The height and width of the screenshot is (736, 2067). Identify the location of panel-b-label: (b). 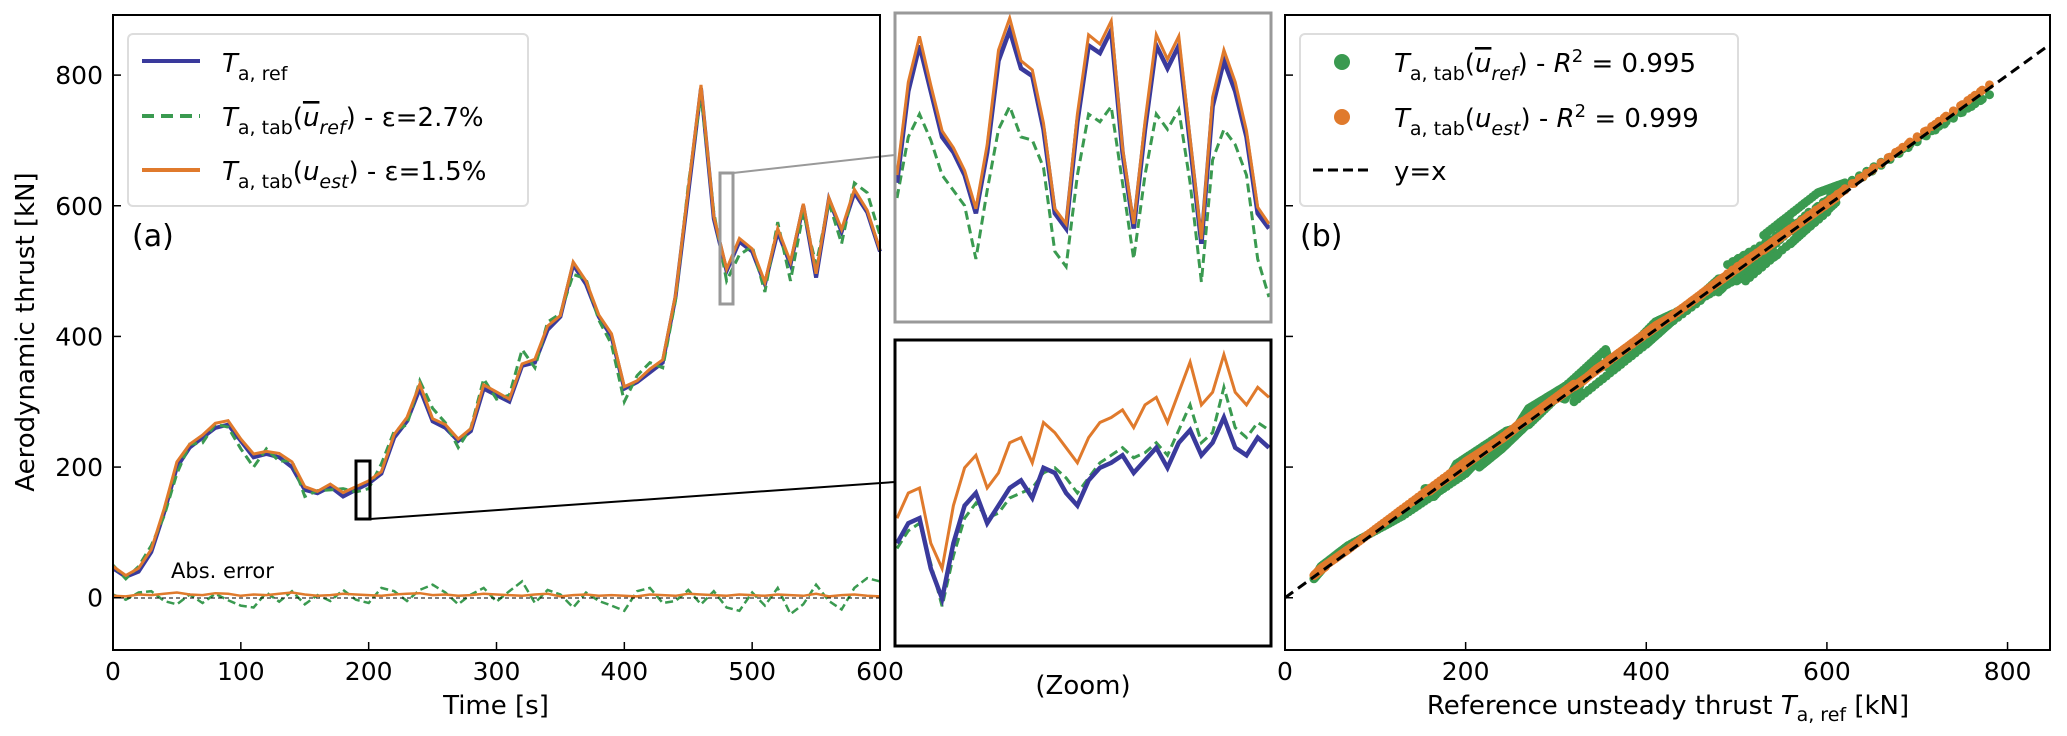
(1321, 236).